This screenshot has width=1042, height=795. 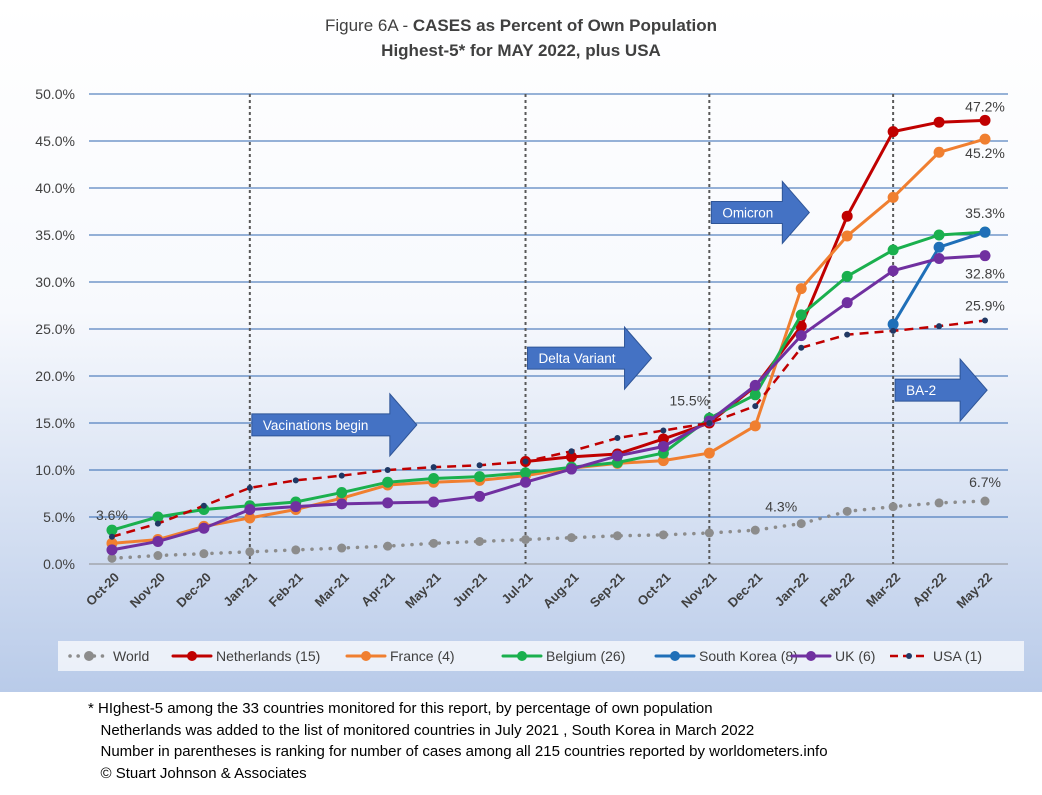 What do you see at coordinates (59, 564) in the screenshot?
I see `y-tick-label: 0.0%` at bounding box center [59, 564].